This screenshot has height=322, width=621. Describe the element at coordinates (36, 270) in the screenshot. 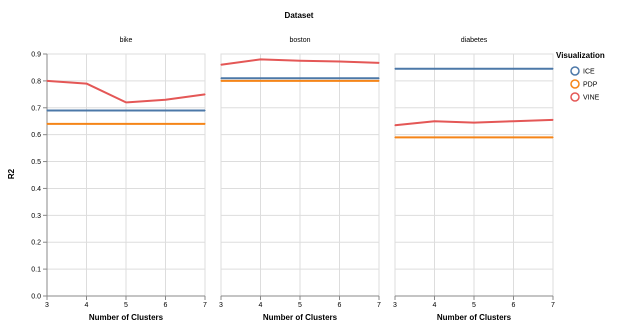

I see `y-tick-label: 0.1` at that location.